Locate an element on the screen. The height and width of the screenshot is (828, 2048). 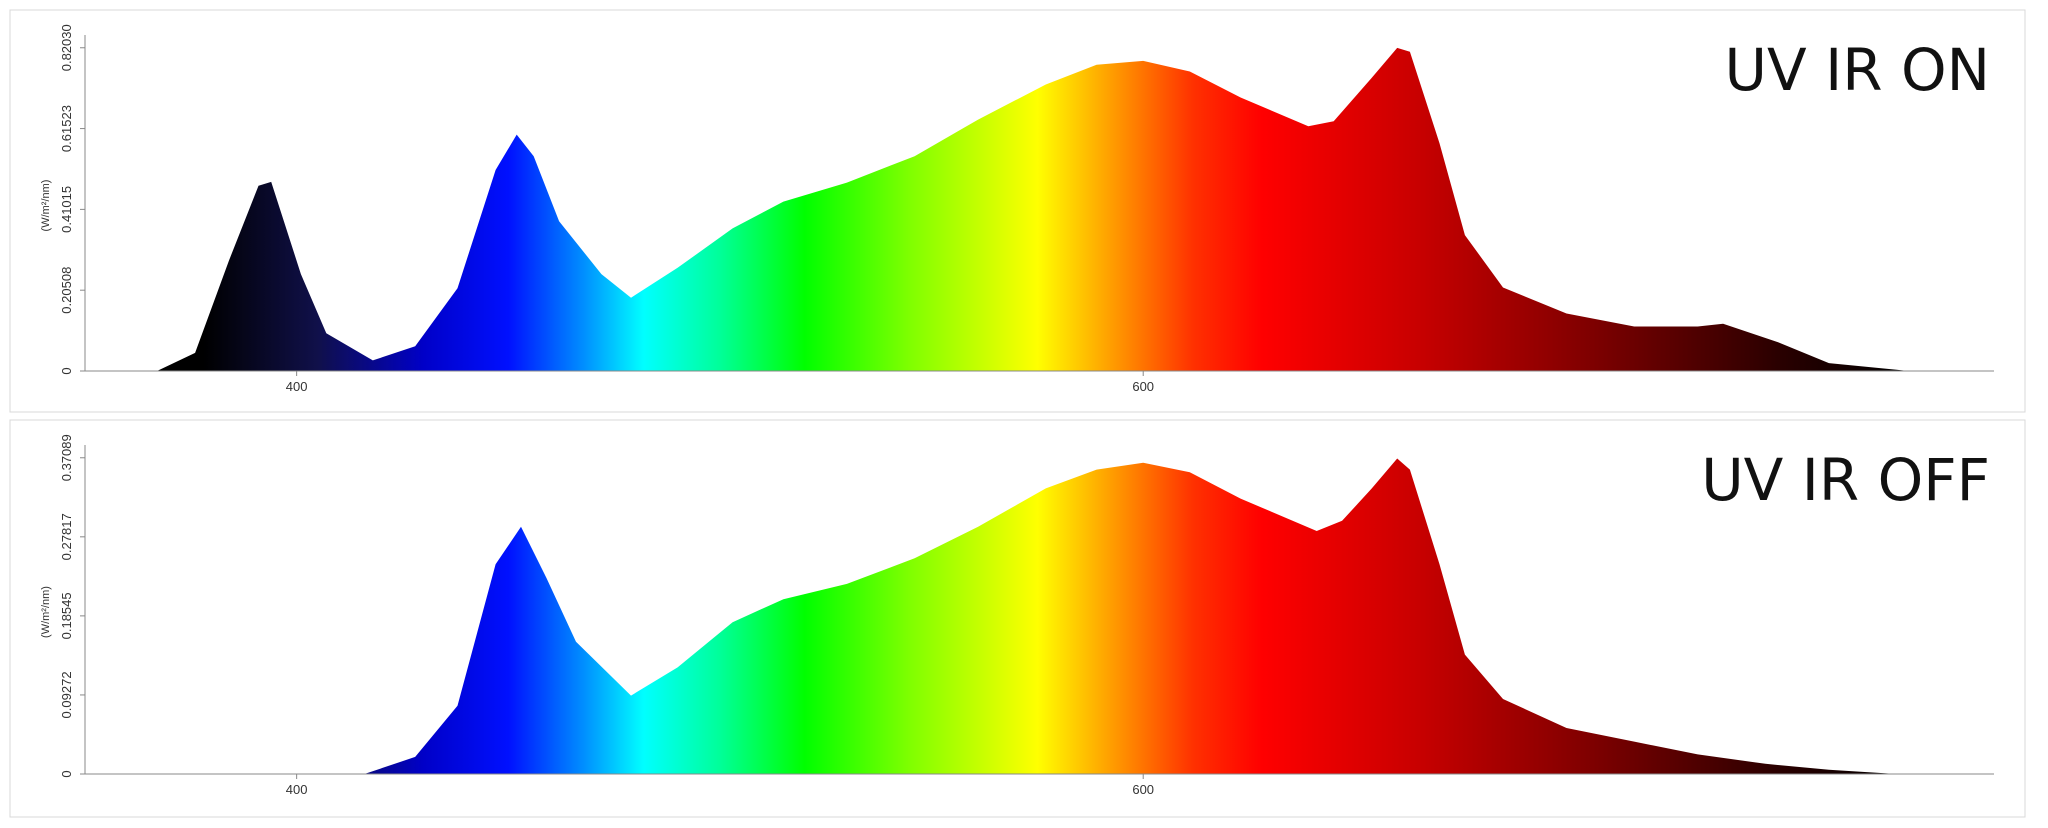
annotation: UV IR ON is located at coordinates (1857, 70).